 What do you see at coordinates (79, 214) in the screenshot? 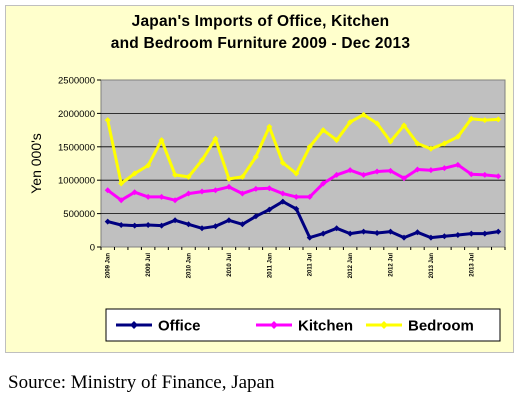
I see `y-tick-label: 500000` at bounding box center [79, 214].